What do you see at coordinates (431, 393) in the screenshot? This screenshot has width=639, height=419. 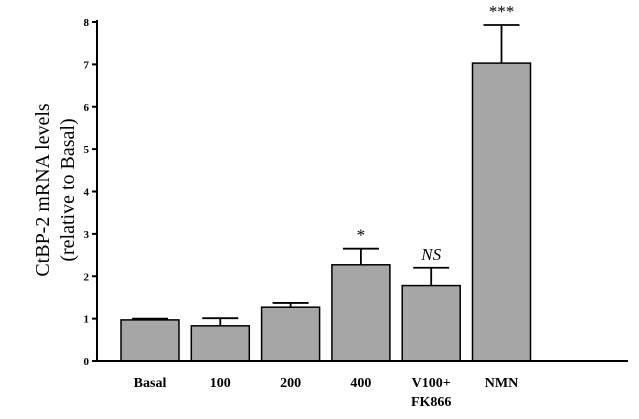 I see `x-tick-label-4: V100+ FK866` at bounding box center [431, 393].